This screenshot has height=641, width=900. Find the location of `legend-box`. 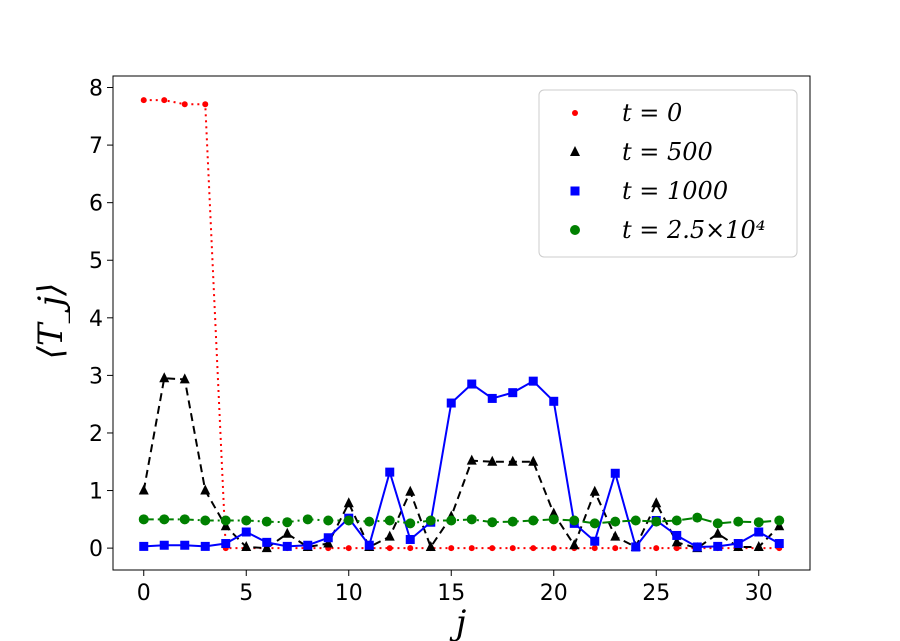

legend-box is located at coordinates (668, 173).